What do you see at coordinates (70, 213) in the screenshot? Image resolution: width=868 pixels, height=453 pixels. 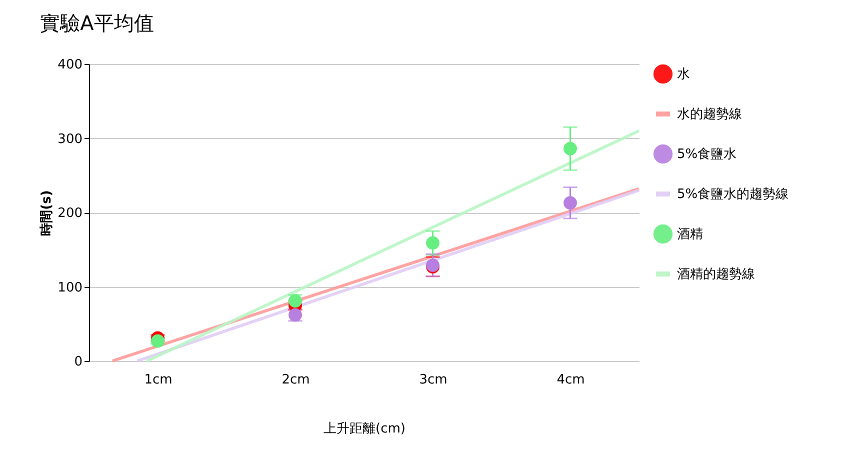 I see `y-tick-label: 200` at bounding box center [70, 213].